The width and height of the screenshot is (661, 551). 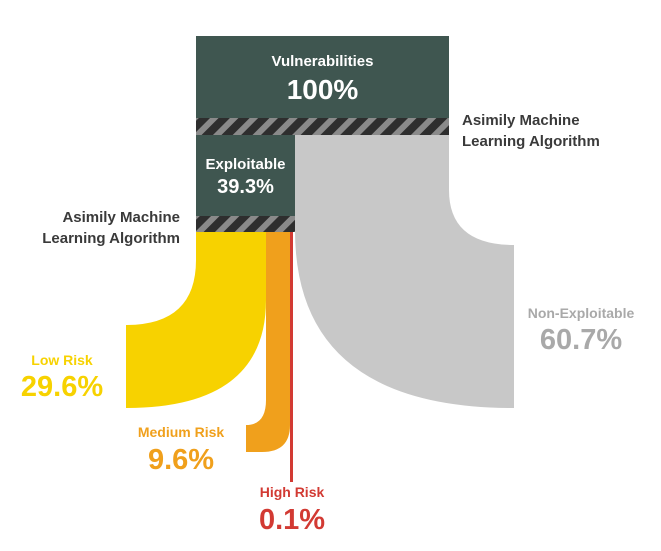 I want to click on high-risk-flow, so click(x=291, y=357).